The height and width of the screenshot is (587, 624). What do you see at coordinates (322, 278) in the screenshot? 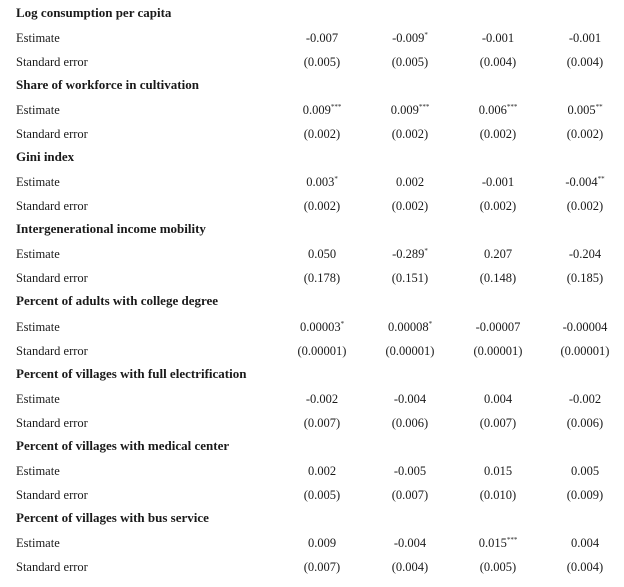
I see `standard-error-cell: (0.178)` at bounding box center [322, 278].